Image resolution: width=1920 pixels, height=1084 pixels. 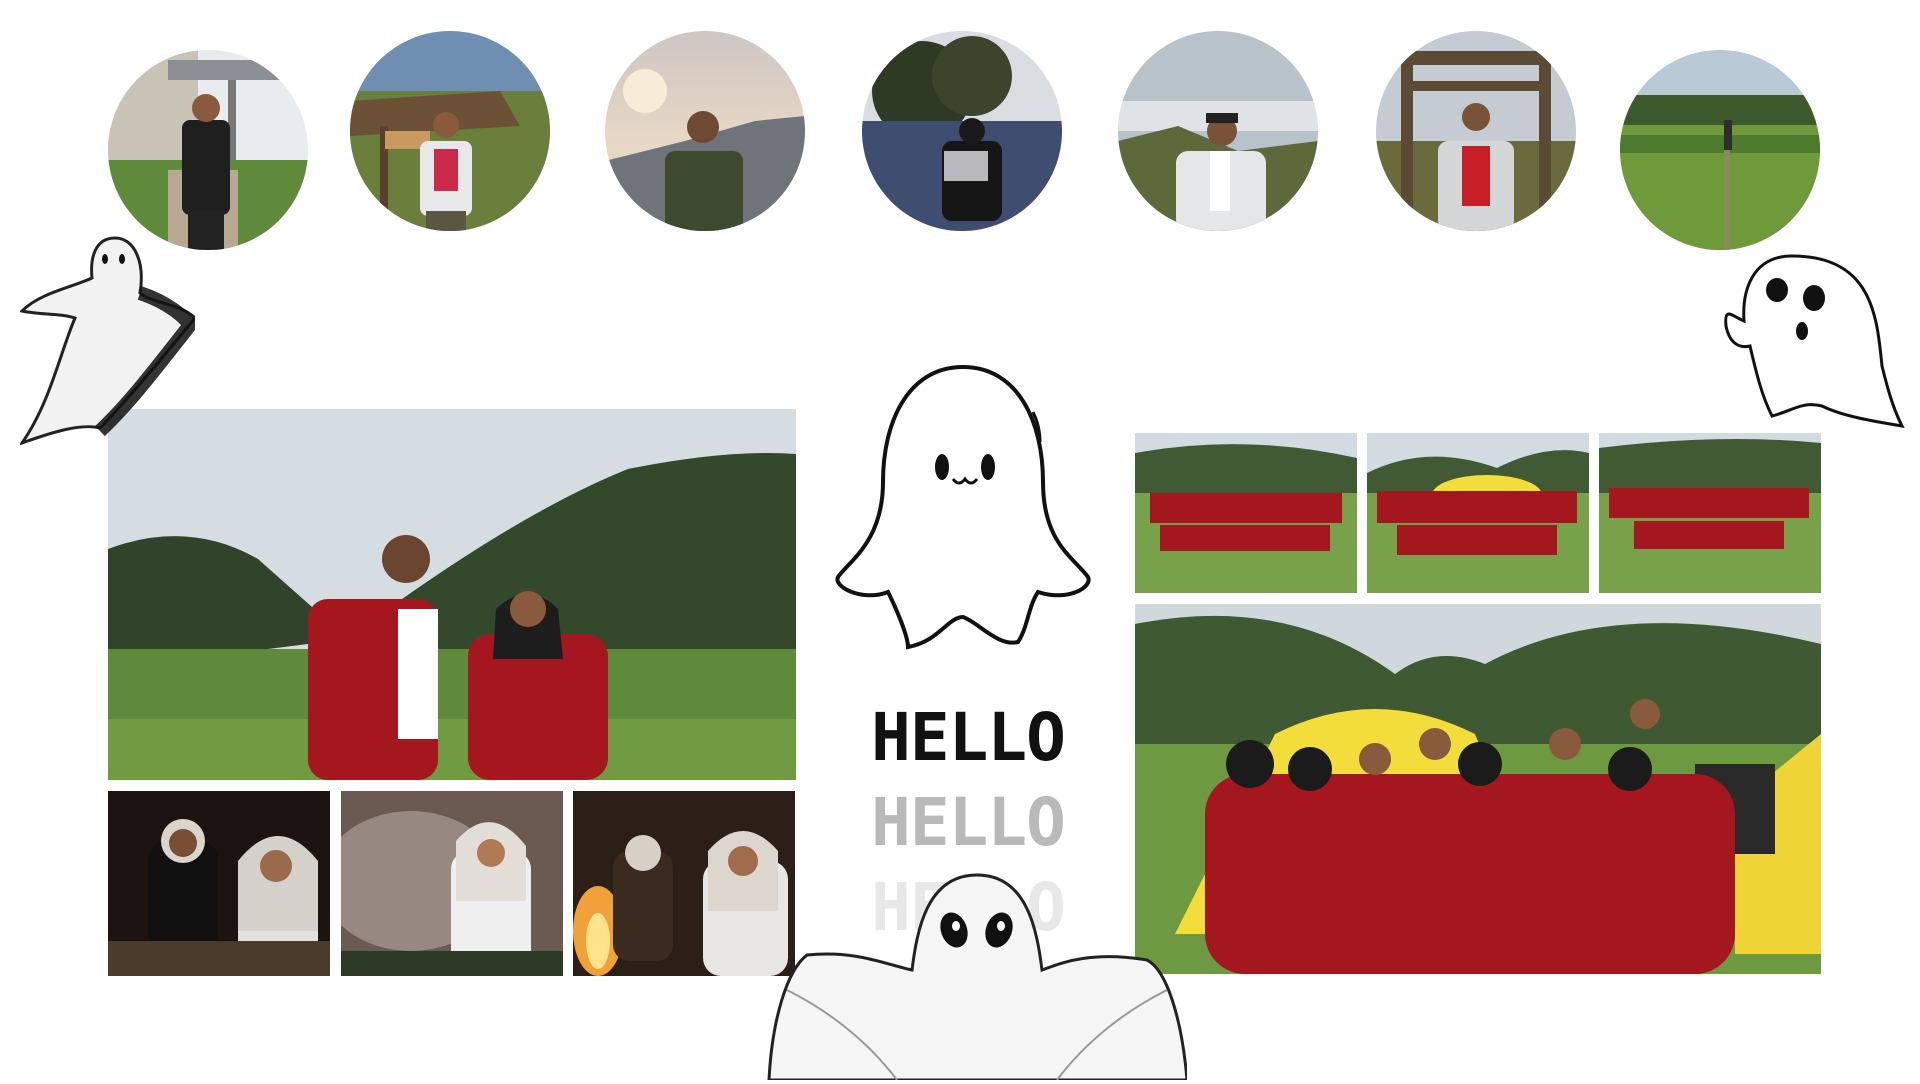 What do you see at coordinates (968, 822) in the screenshot?
I see `hello-text-mid: HELLO` at bounding box center [968, 822].